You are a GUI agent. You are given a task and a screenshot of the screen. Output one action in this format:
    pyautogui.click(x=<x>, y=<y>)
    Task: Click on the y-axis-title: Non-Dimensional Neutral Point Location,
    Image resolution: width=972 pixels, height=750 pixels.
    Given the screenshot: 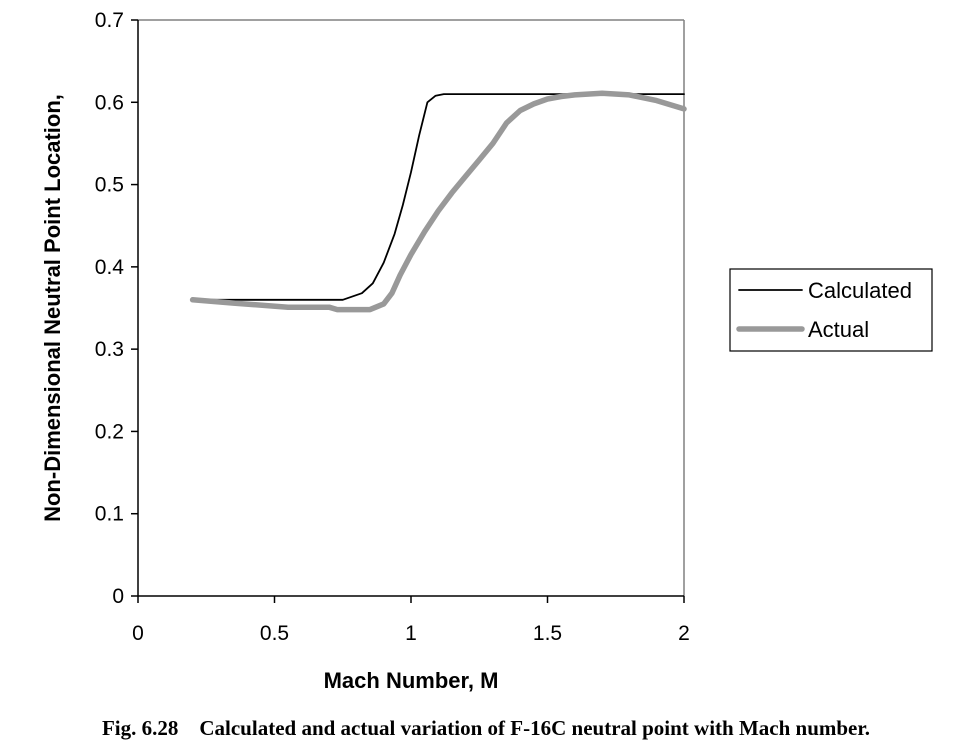 What is the action you would take?
    pyautogui.click(x=52, y=308)
    